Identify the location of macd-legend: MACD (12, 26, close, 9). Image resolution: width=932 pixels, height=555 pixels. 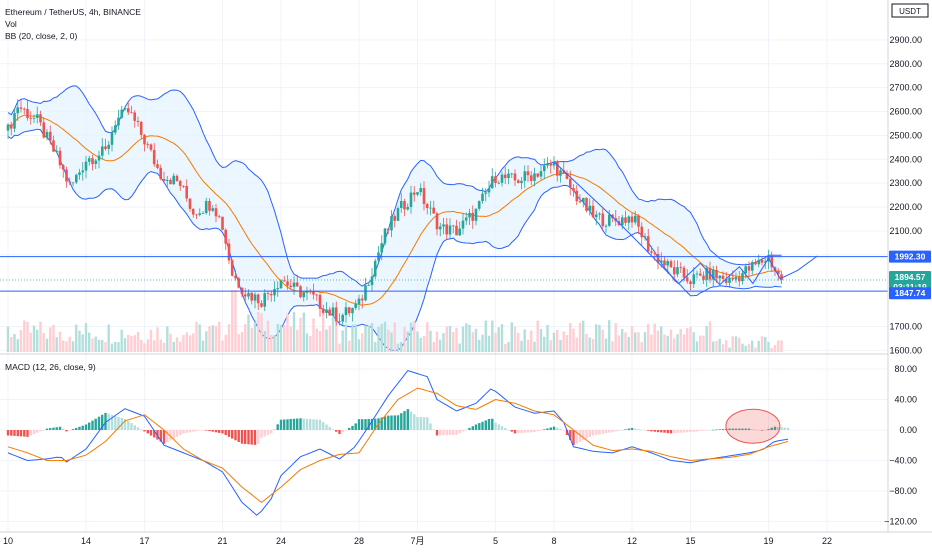
(50, 367).